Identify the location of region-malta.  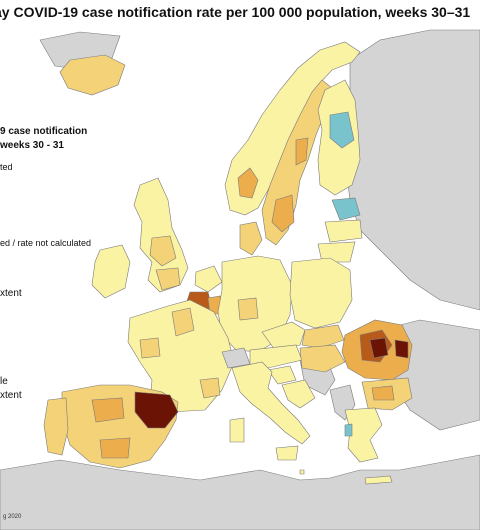
(302, 472).